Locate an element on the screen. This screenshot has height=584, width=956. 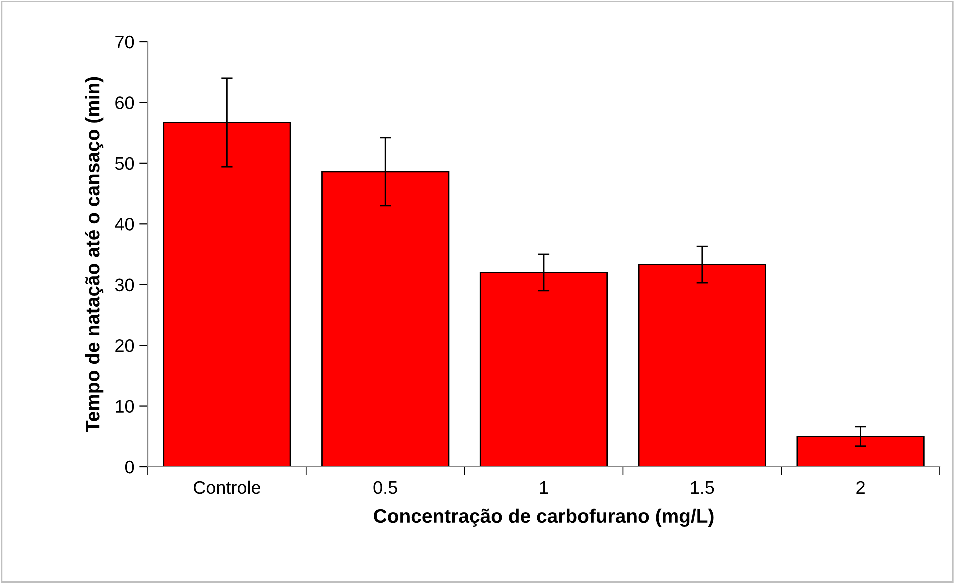
x-axis-title: Concentração de carbofurano (mg/L) is located at coordinates (544, 518).